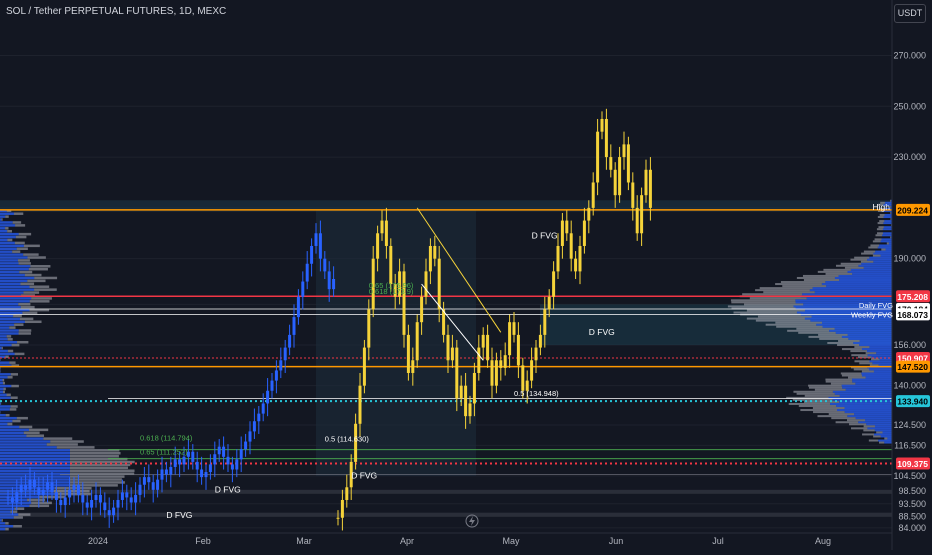  What do you see at coordinates (446, 492) in the screenshot?
I see `fvg-band` at bounding box center [446, 492].